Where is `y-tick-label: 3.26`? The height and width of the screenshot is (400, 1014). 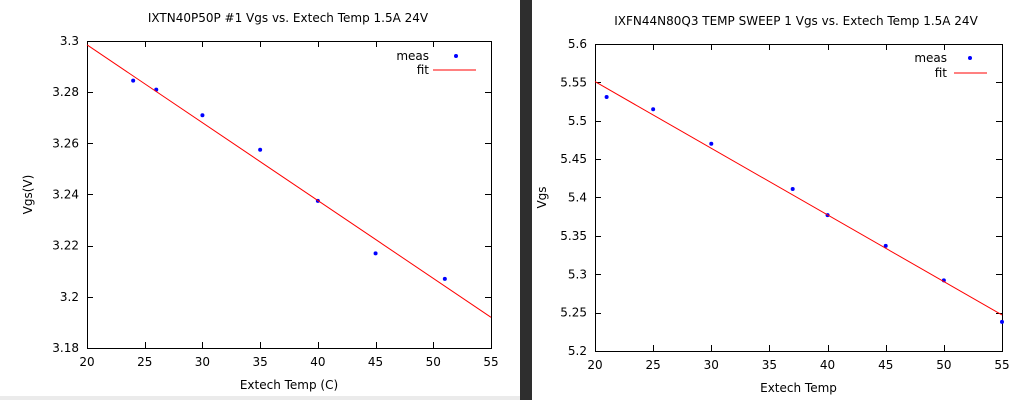
y-tick-label: 3.26 is located at coordinates (65, 143).